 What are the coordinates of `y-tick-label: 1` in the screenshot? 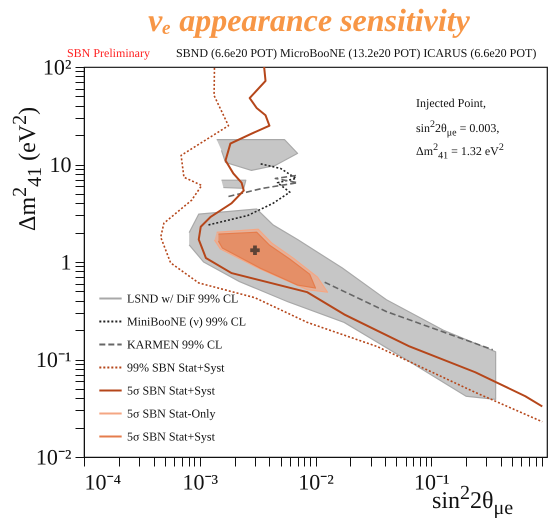 It's located at (66, 262).